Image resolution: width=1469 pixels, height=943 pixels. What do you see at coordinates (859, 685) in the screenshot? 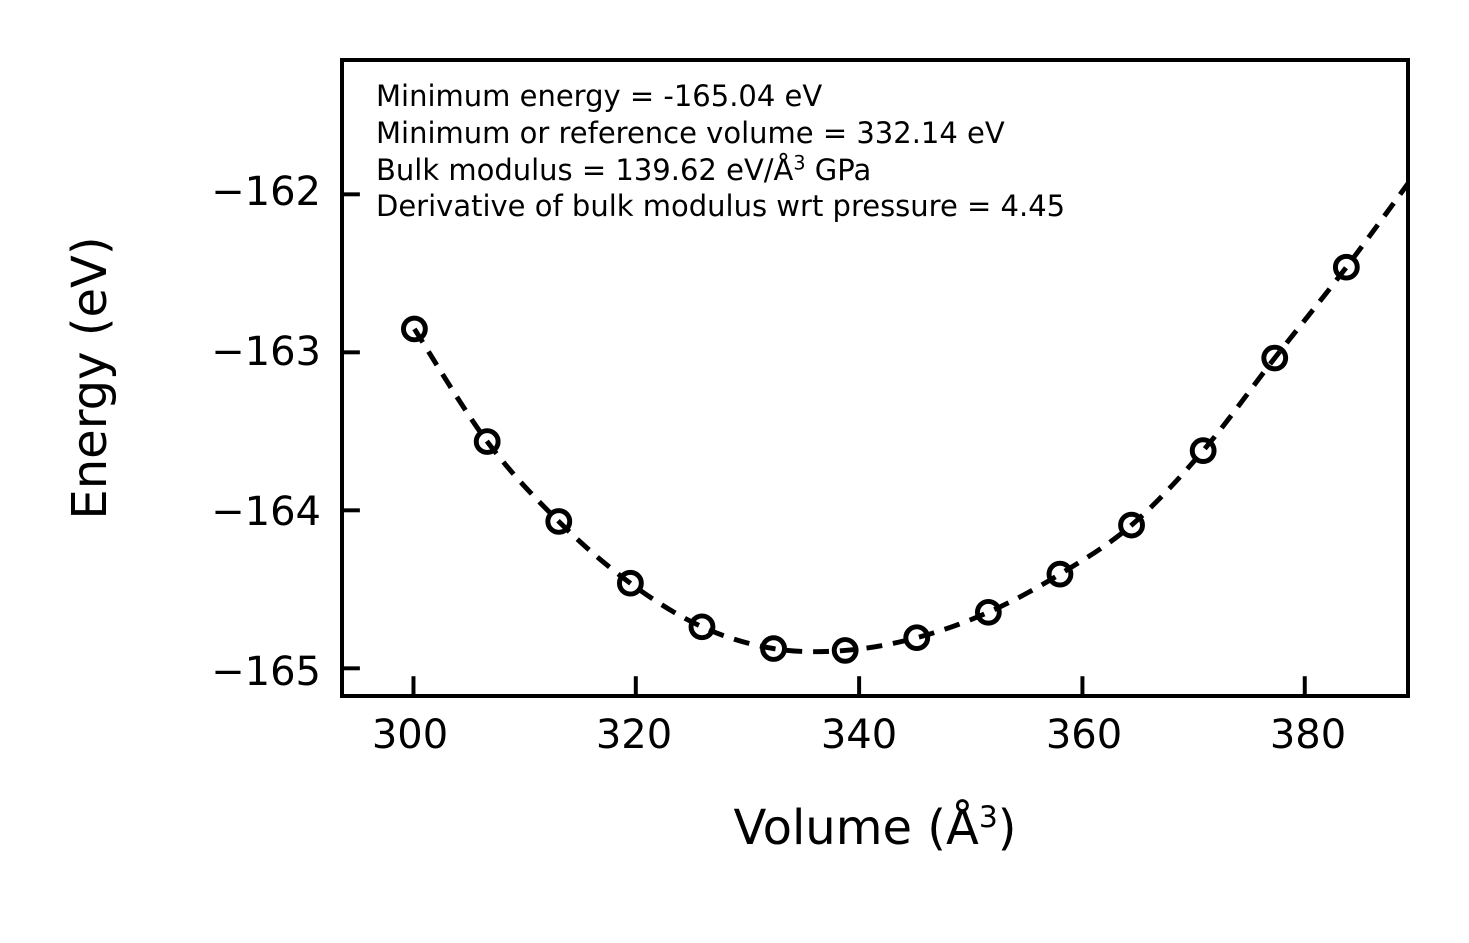
I see `x-axis-tickmarks` at bounding box center [859, 685].